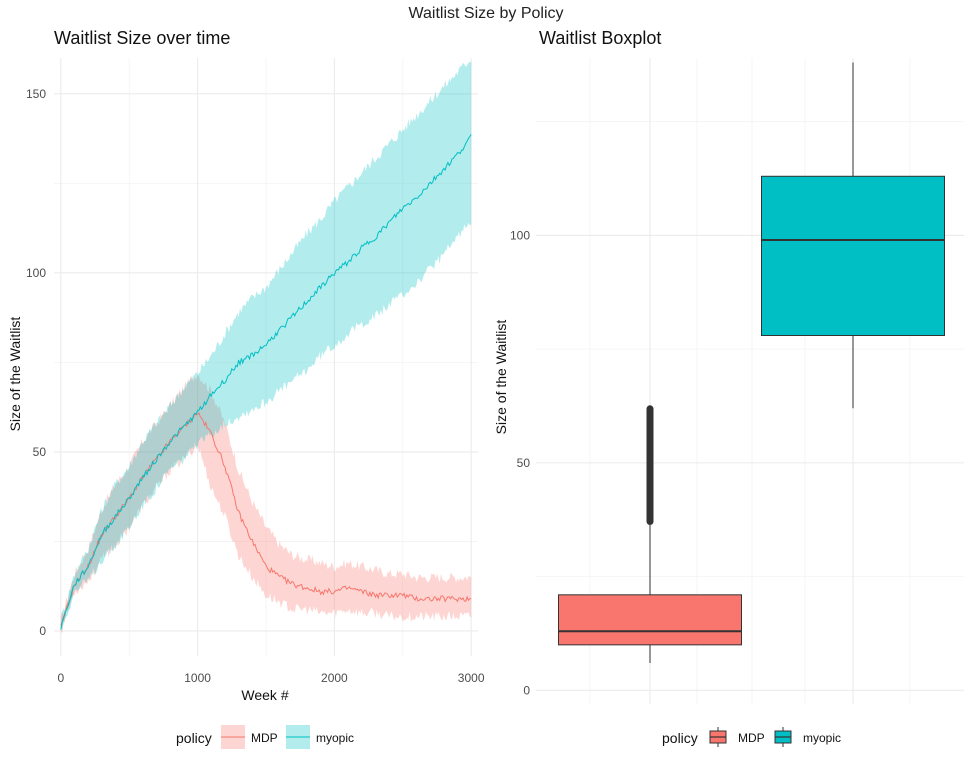 The height and width of the screenshot is (763, 972). What do you see at coordinates (270, 678) in the screenshot?
I see `line-chart-x-ticks: 0 1000 2000 3000` at bounding box center [270, 678].